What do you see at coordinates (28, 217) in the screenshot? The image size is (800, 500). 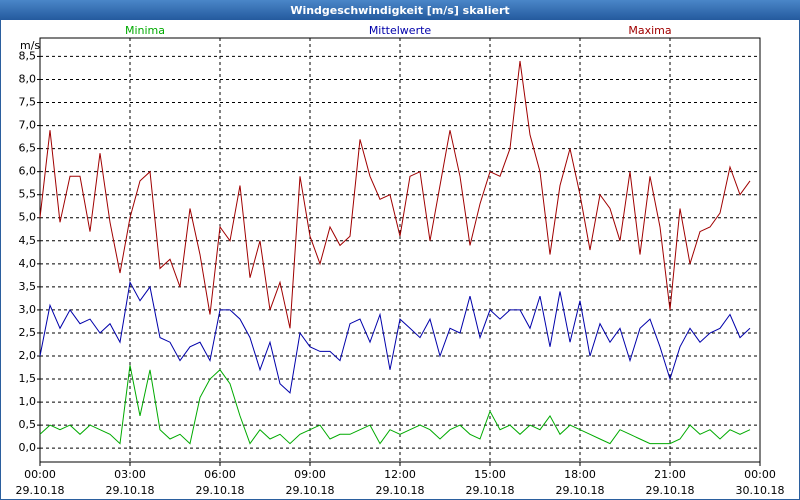 I see `y-tick-label: 5,0` at bounding box center [28, 217].